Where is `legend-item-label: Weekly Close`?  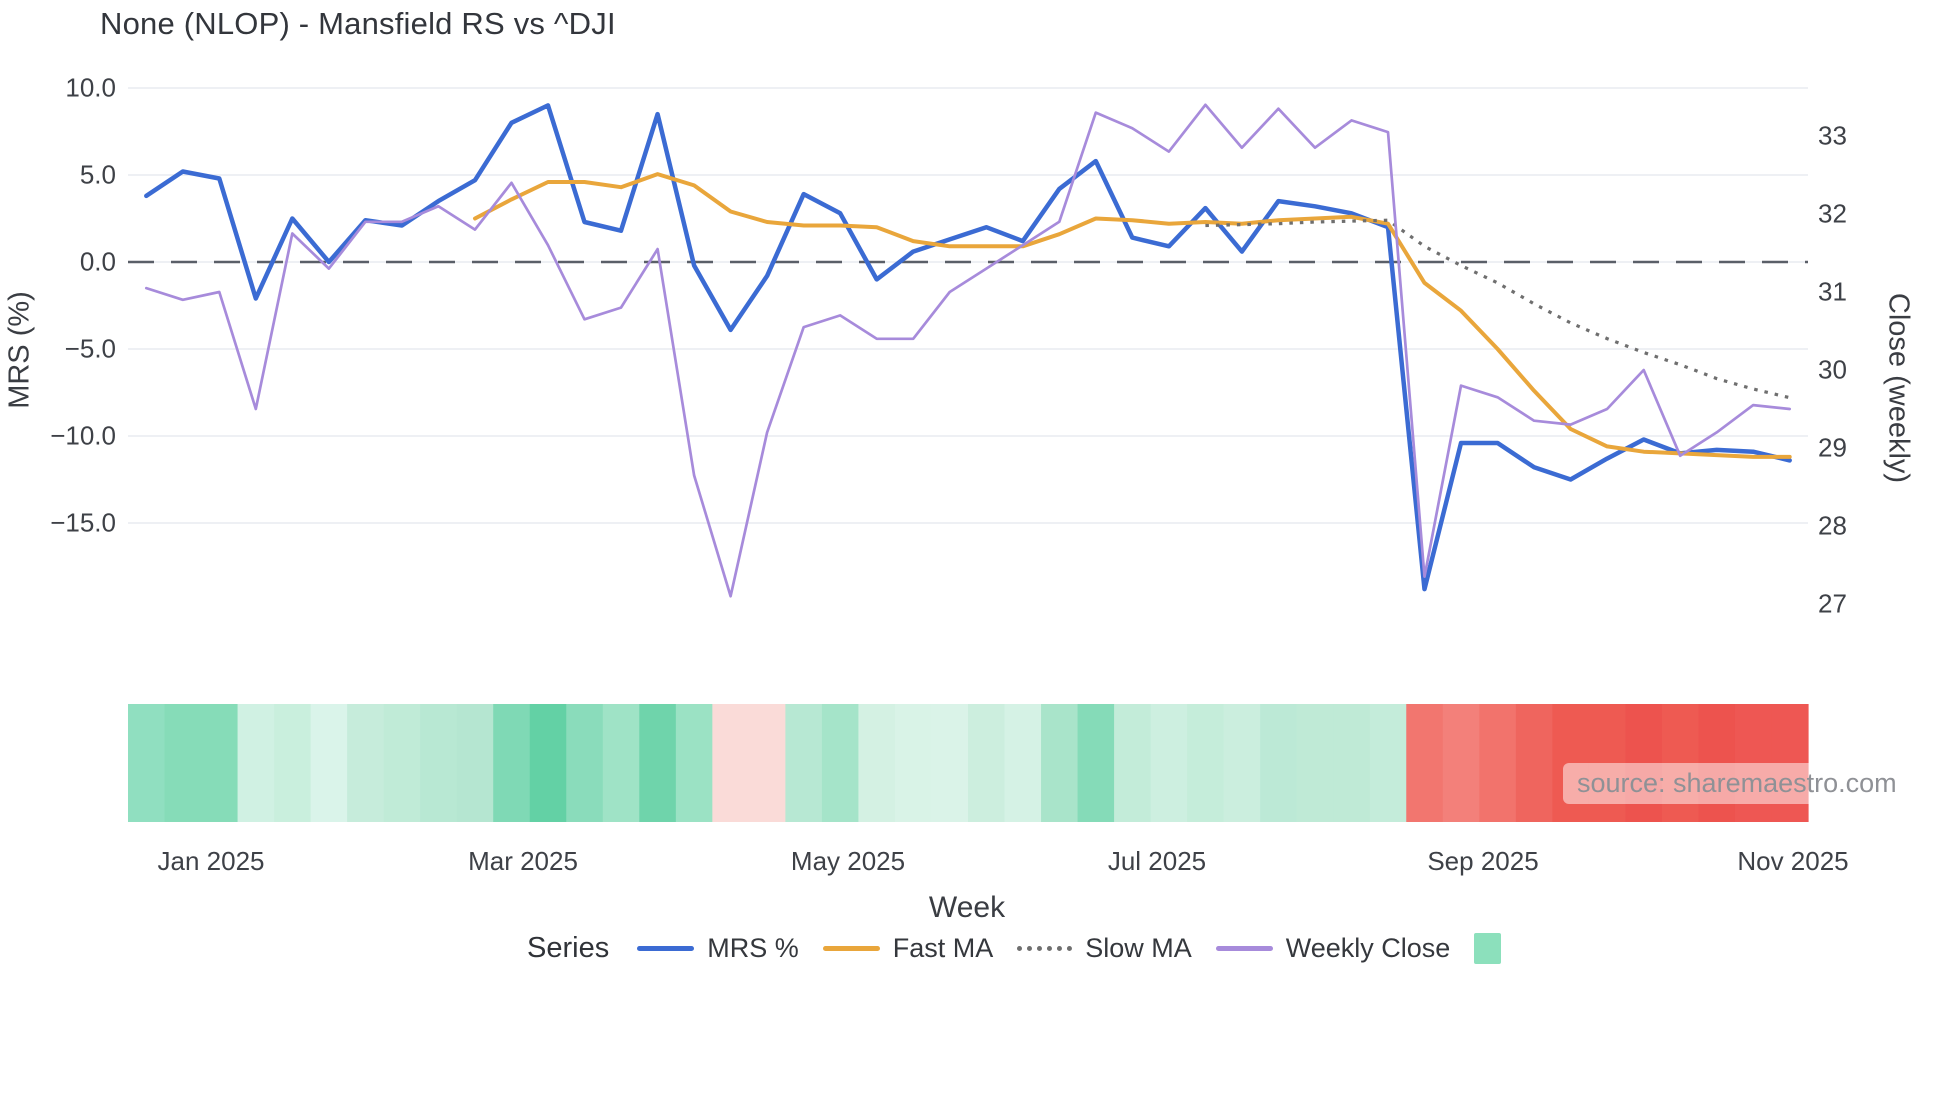 legend-item-label: Weekly Close is located at coordinates (1368, 947).